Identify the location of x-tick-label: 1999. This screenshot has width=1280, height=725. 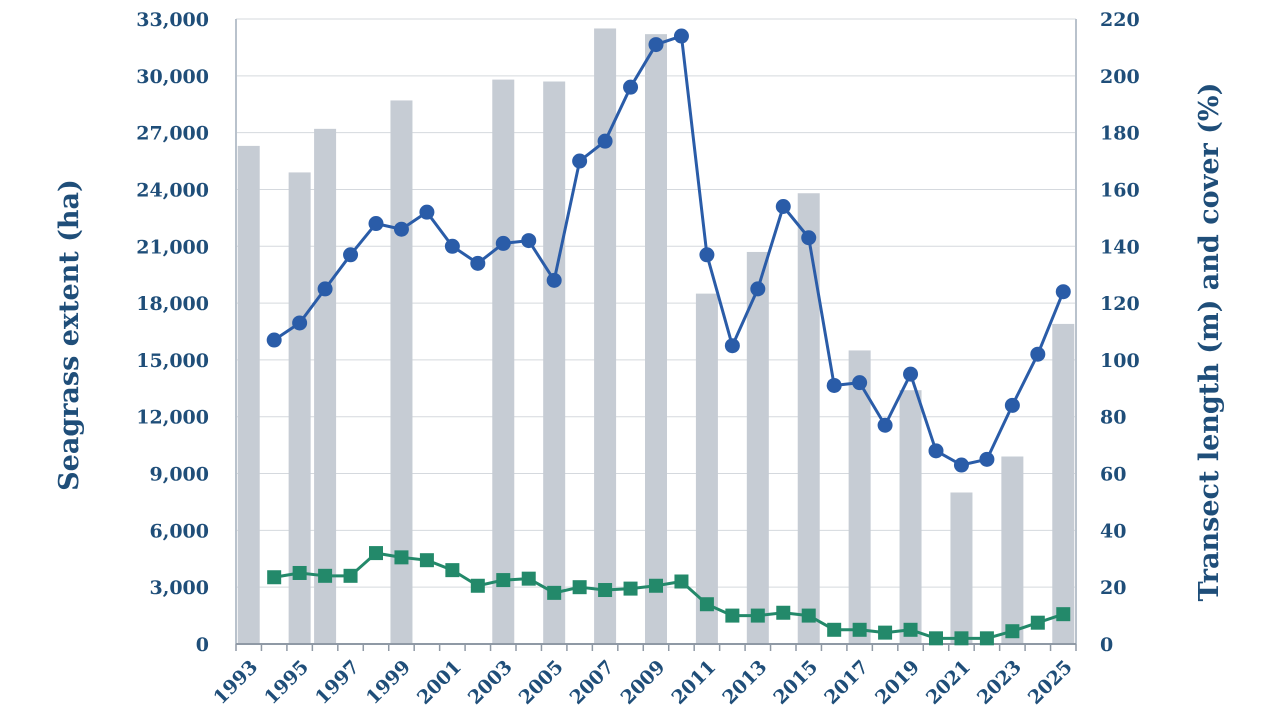
(388, 682).